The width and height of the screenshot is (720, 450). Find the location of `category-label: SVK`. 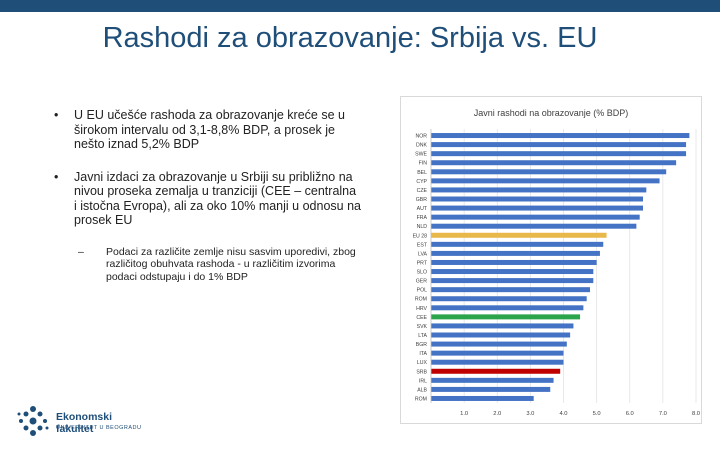

category-label: SVK is located at coordinates (422, 327).